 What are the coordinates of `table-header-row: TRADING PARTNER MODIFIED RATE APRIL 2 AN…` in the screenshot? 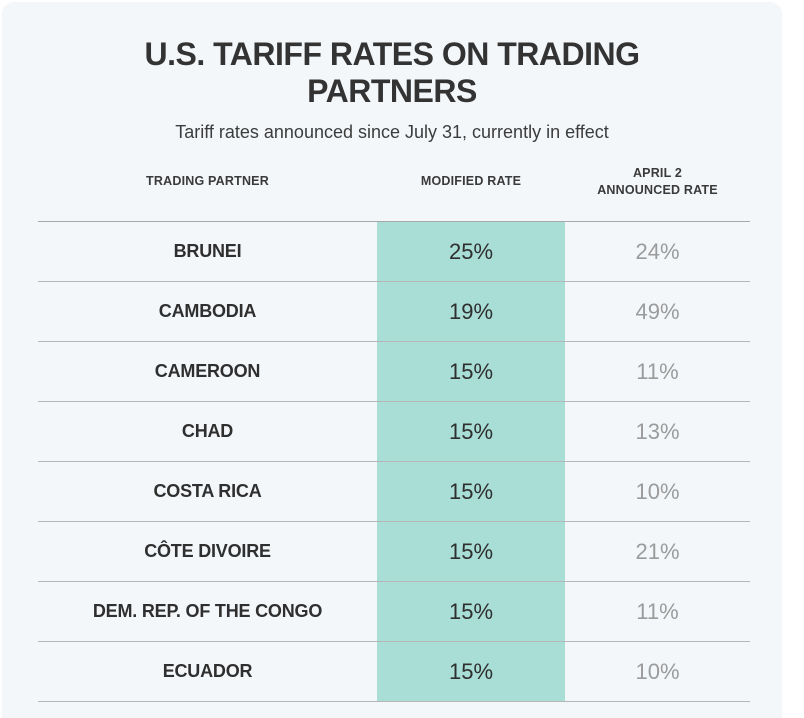 It's located at (394, 182).